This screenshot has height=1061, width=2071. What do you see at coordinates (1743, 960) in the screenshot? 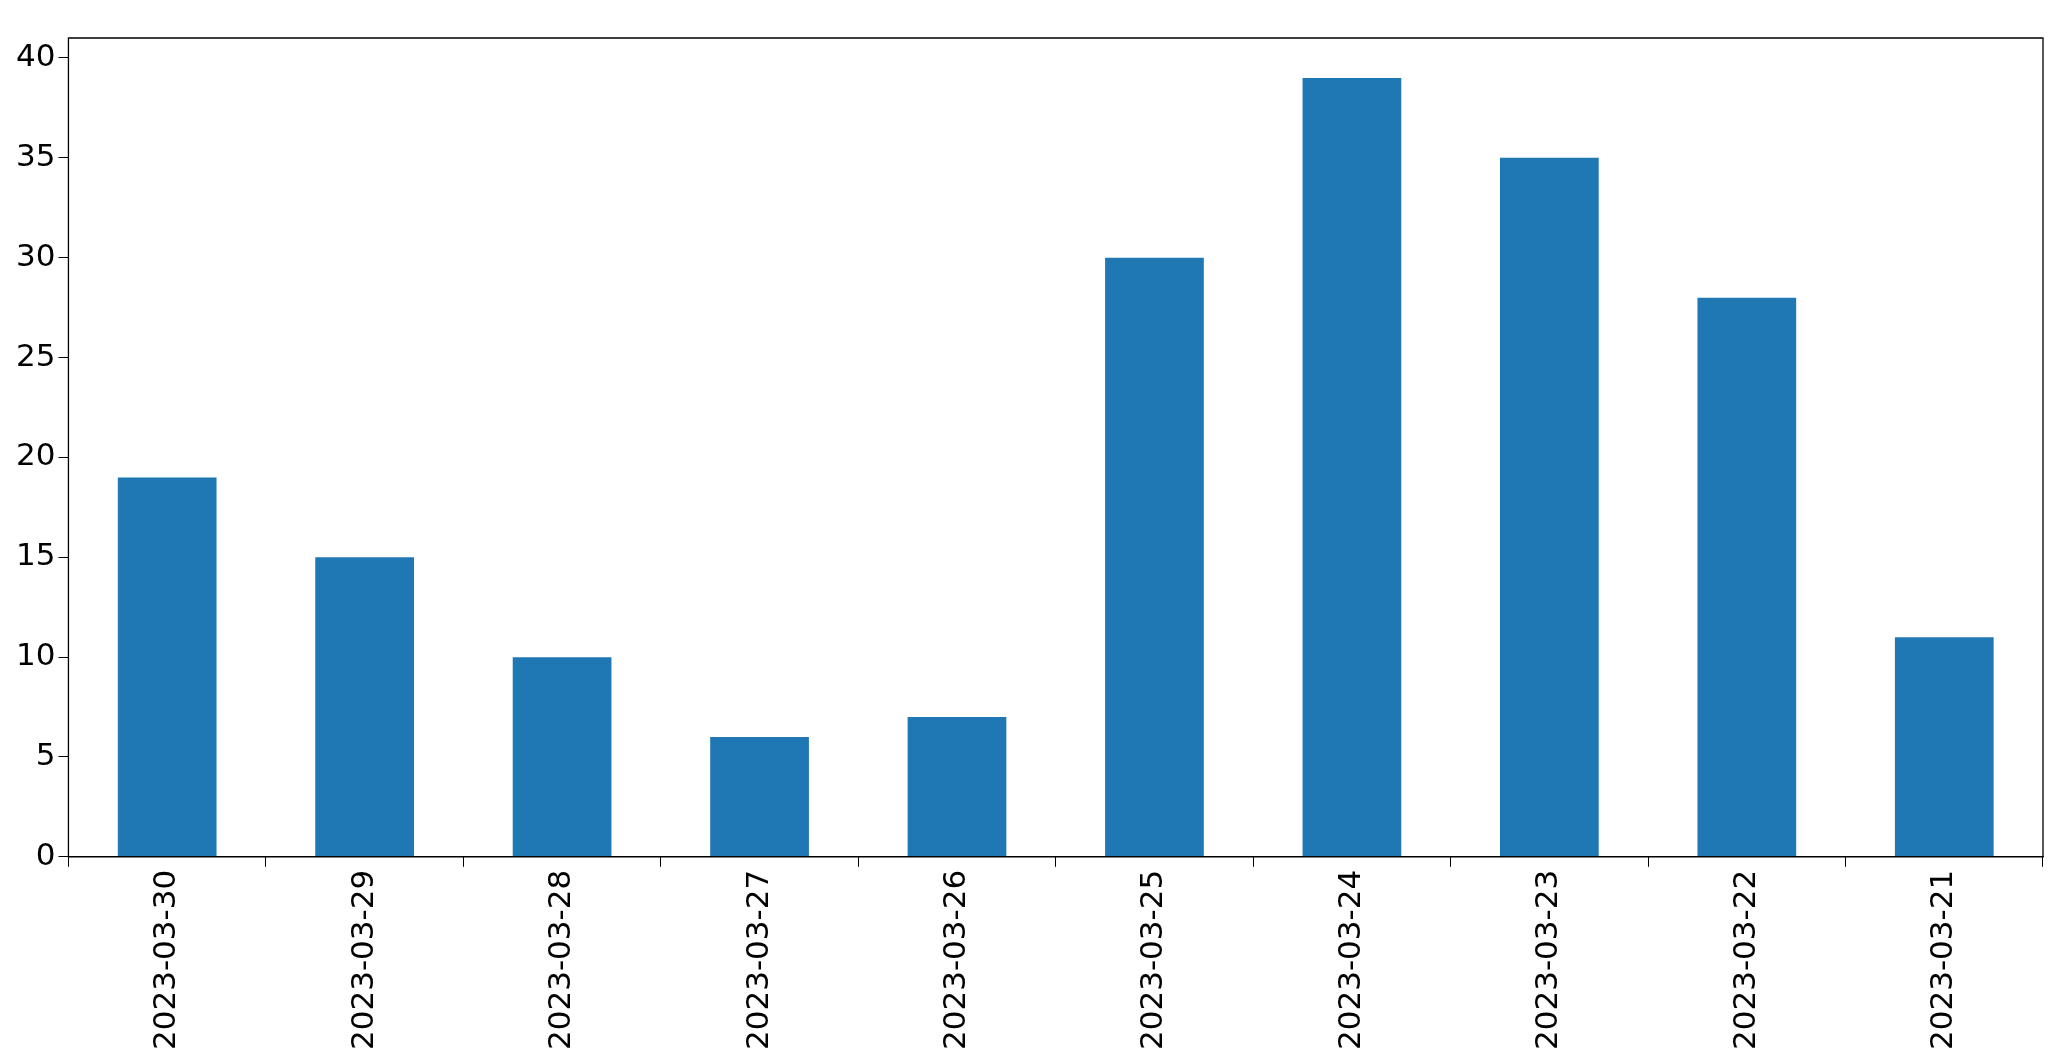
I see `x-tick-label: 2023-03-22` at bounding box center [1743, 960].